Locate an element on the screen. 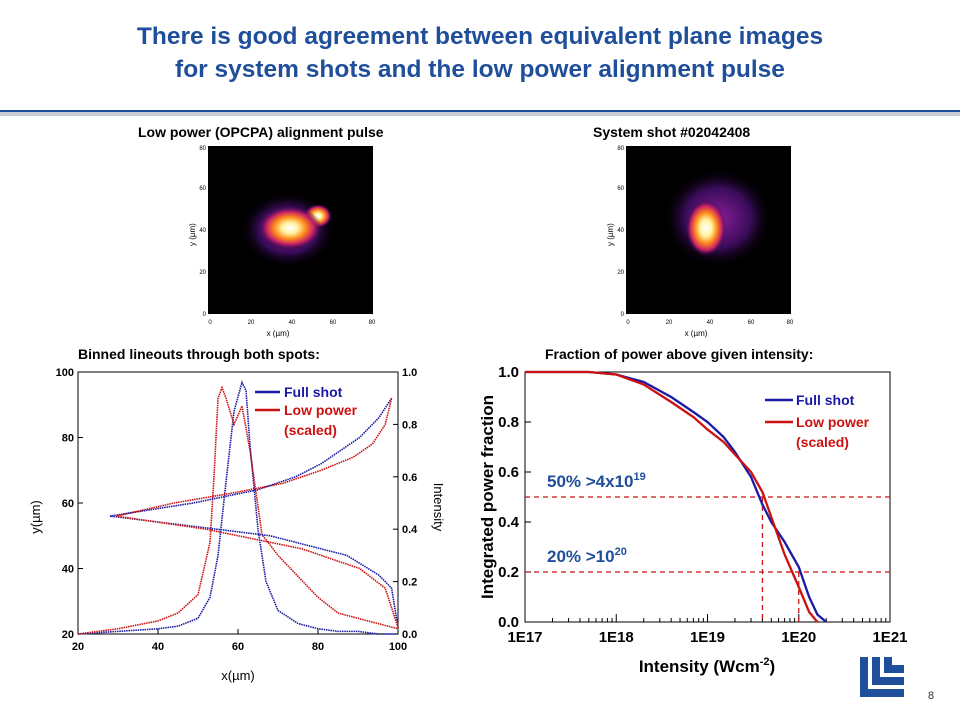 The height and width of the screenshot is (720, 960). y2-tick-label: 1.0 is located at coordinates (409, 373).